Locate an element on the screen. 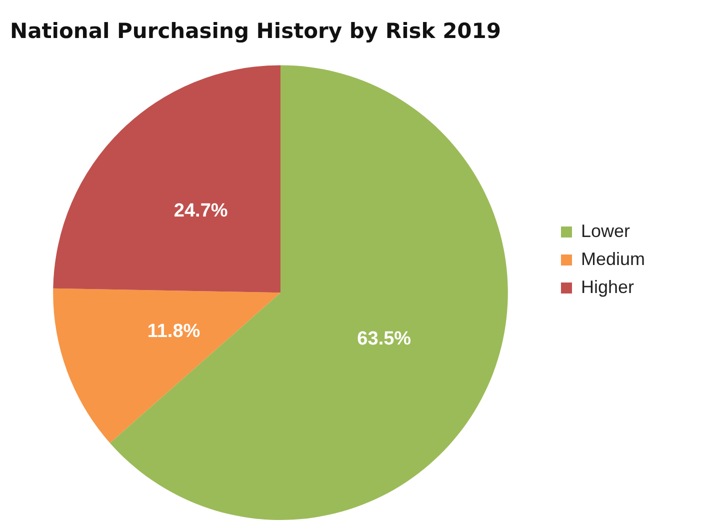  data-label: 24.7% is located at coordinates (201, 211).